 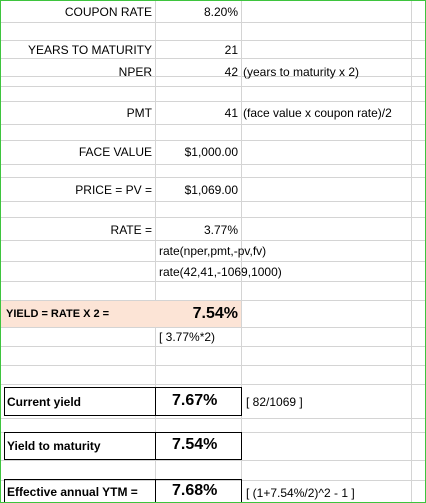 I want to click on face-value-value: $1,000.00, so click(x=211, y=152).